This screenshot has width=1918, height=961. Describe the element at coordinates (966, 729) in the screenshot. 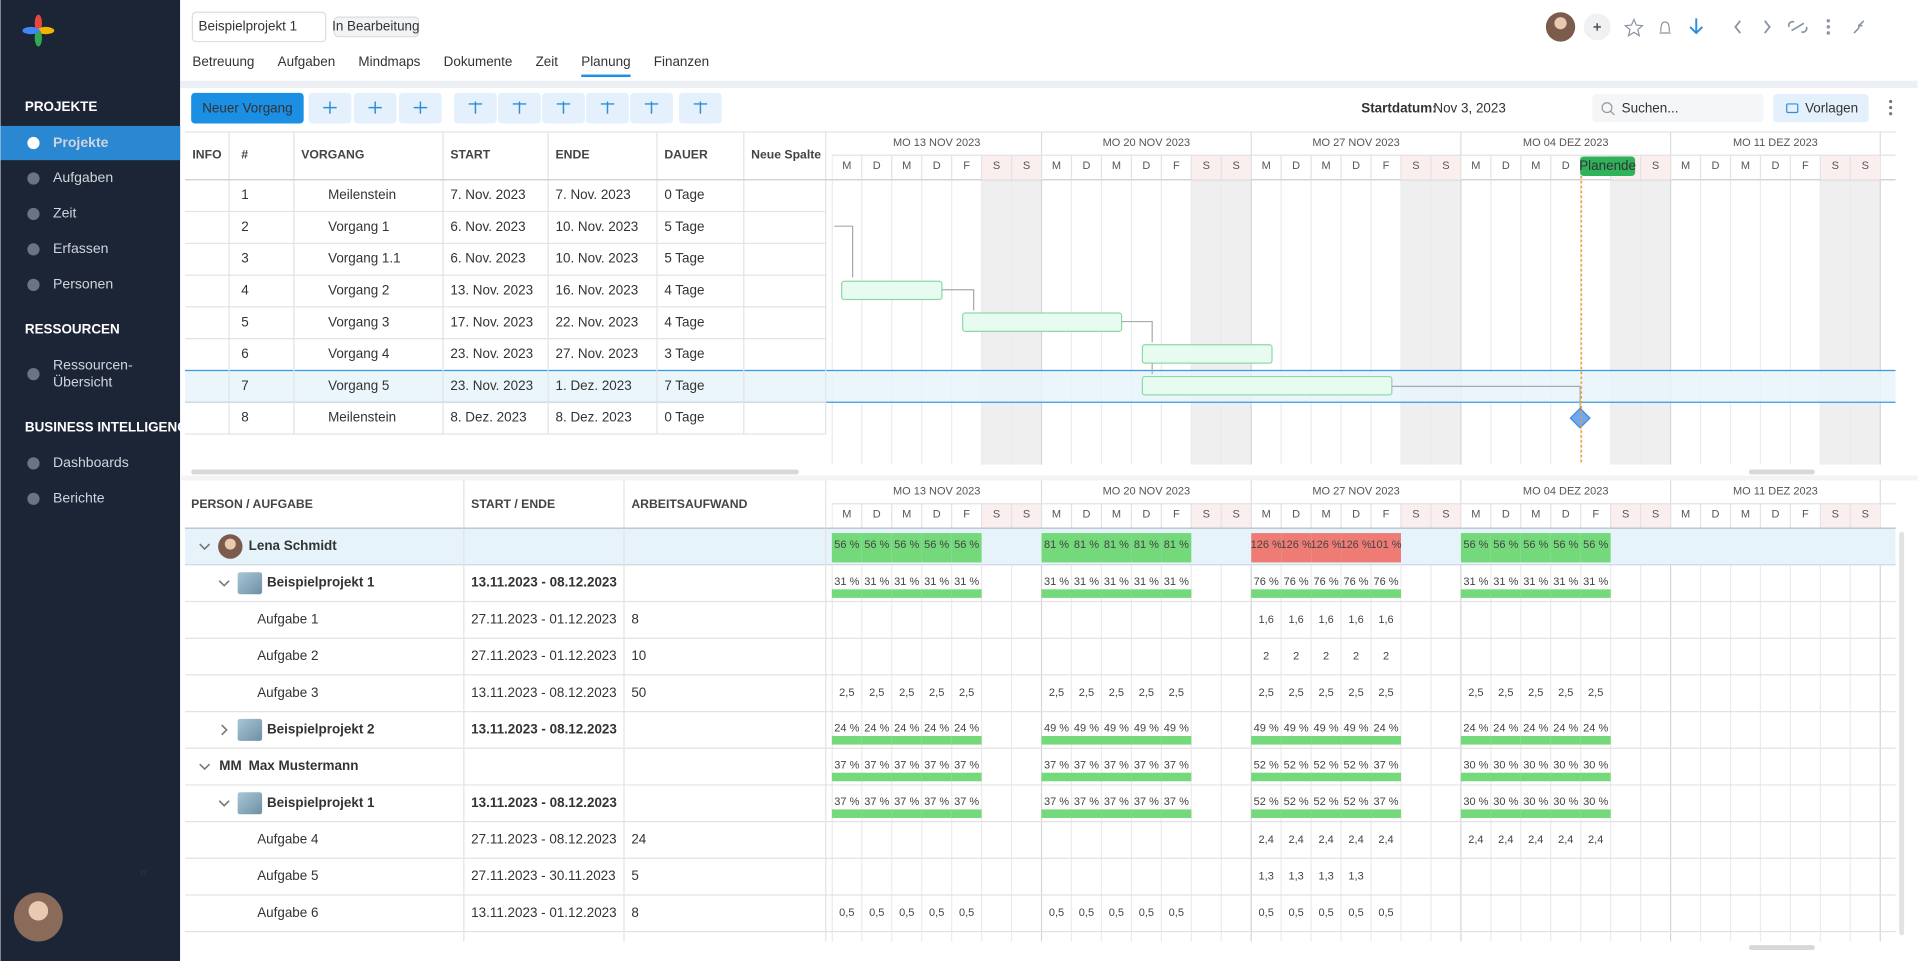

I see `load-value: 24 %` at that location.